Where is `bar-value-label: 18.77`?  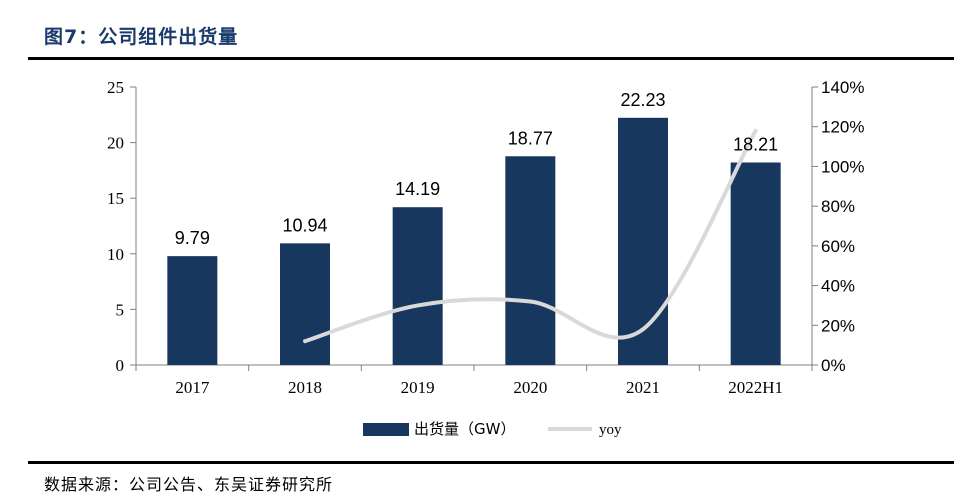
bar-value-label: 18.77 is located at coordinates (530, 138).